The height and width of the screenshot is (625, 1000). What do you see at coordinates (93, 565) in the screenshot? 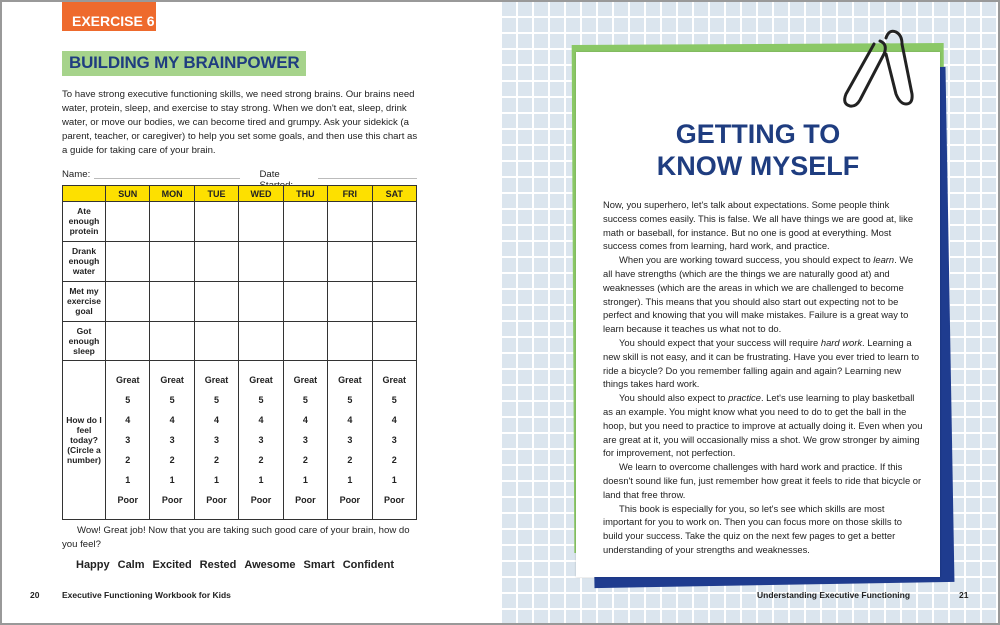
I see `feeling-word: Happy` at bounding box center [93, 565].